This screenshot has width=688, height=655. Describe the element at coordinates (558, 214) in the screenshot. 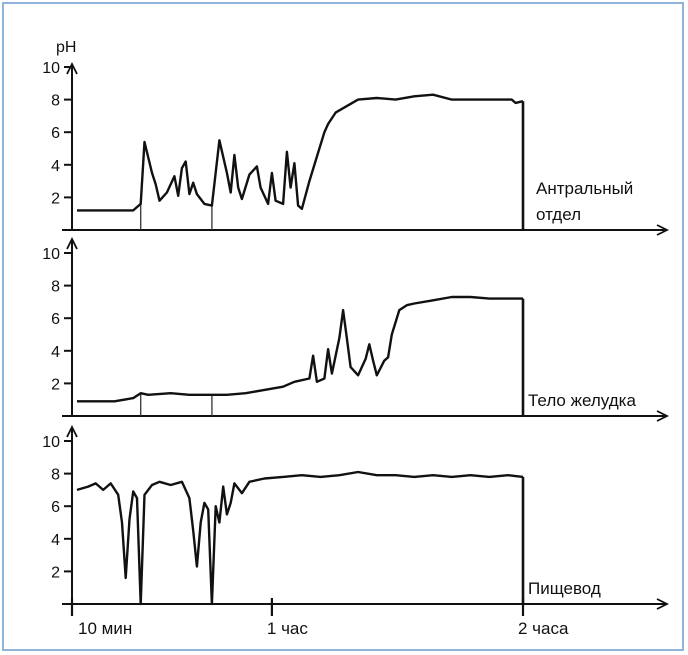

I see `panel-label: отдел` at that location.